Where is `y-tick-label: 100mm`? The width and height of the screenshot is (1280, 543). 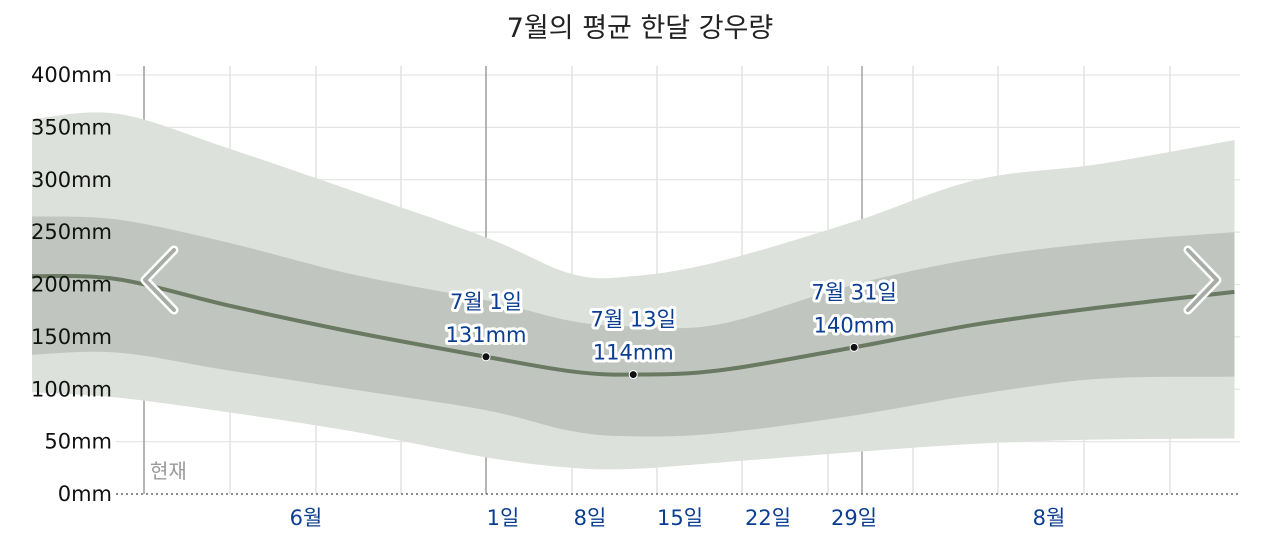 y-tick-label: 100mm is located at coordinates (71, 389).